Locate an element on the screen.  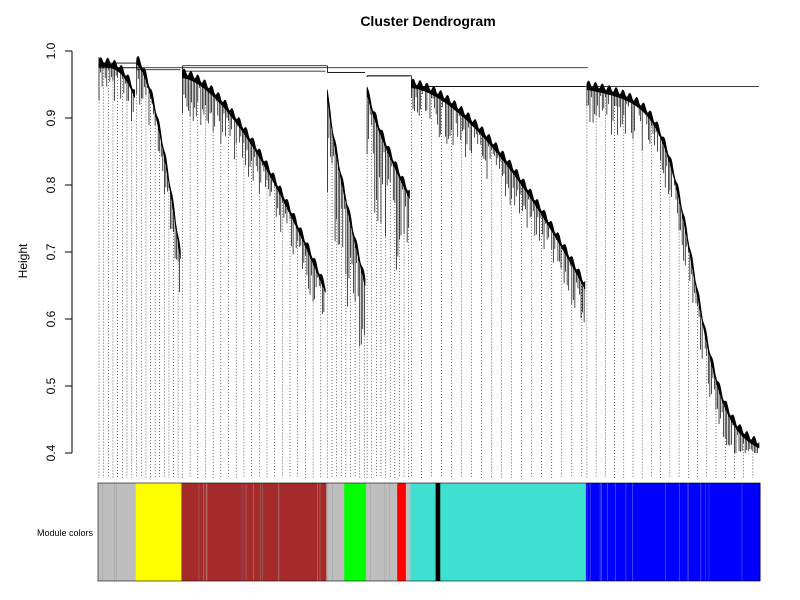
y-axis: 0.4 0.5 0.6 0.7 0.8 0.9 1.0 is located at coordinates (58, 251).